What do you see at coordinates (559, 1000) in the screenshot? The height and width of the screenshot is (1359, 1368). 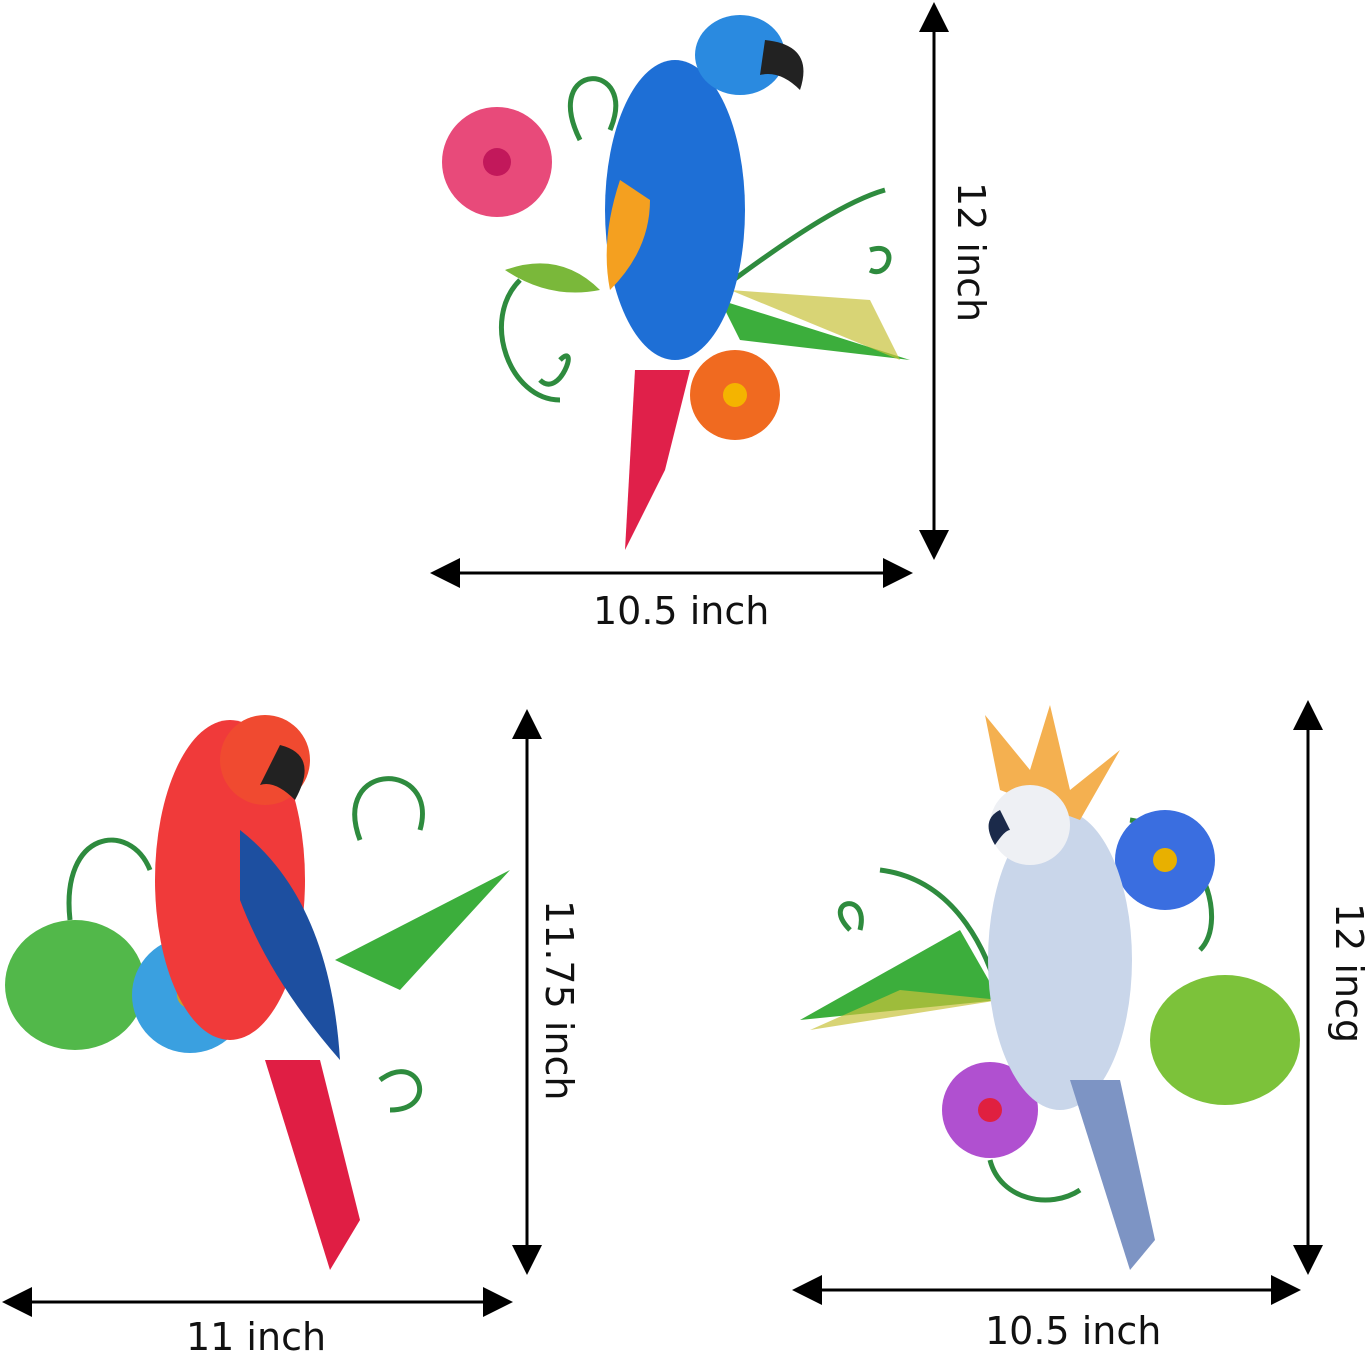 I see `height-label-2: 11.75 inch` at bounding box center [559, 1000].